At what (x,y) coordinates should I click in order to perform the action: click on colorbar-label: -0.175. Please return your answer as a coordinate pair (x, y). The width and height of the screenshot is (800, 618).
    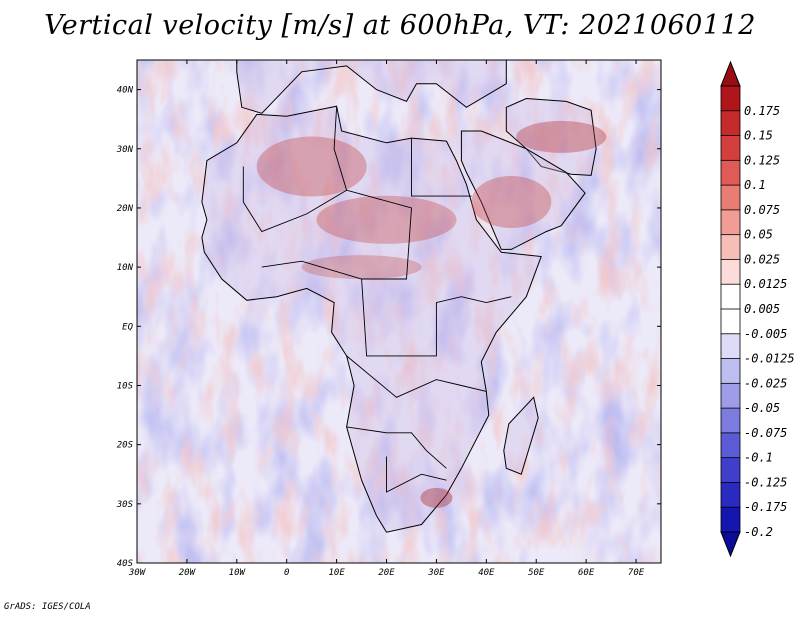
    Looking at the image, I should click on (765, 507).